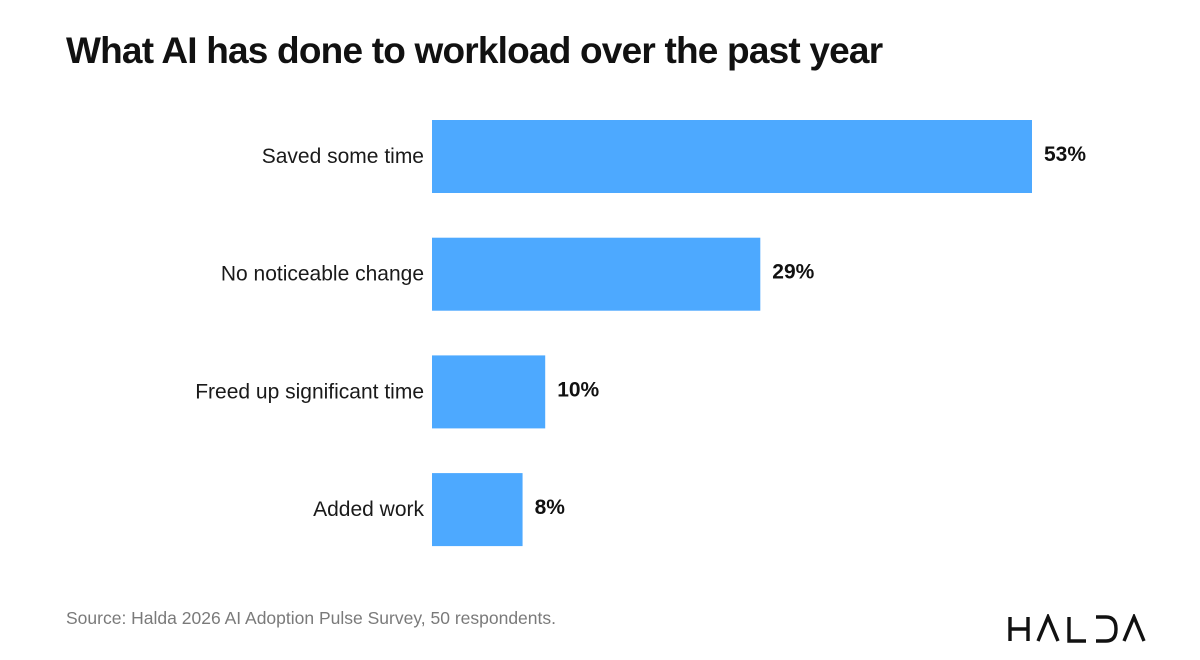 This screenshot has width=1200, height=660. Describe the element at coordinates (368, 509) in the screenshot. I see `category-label-3: Added work` at that location.